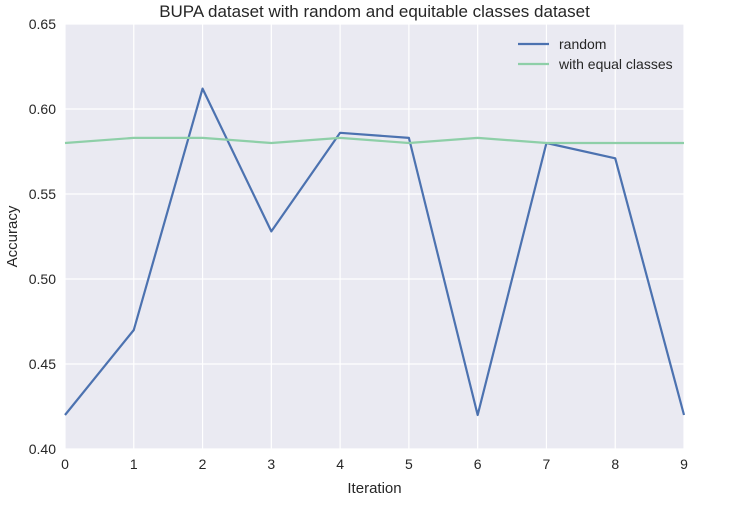  What do you see at coordinates (615, 64) in the screenshot?
I see `legend-label: with equal classes` at bounding box center [615, 64].